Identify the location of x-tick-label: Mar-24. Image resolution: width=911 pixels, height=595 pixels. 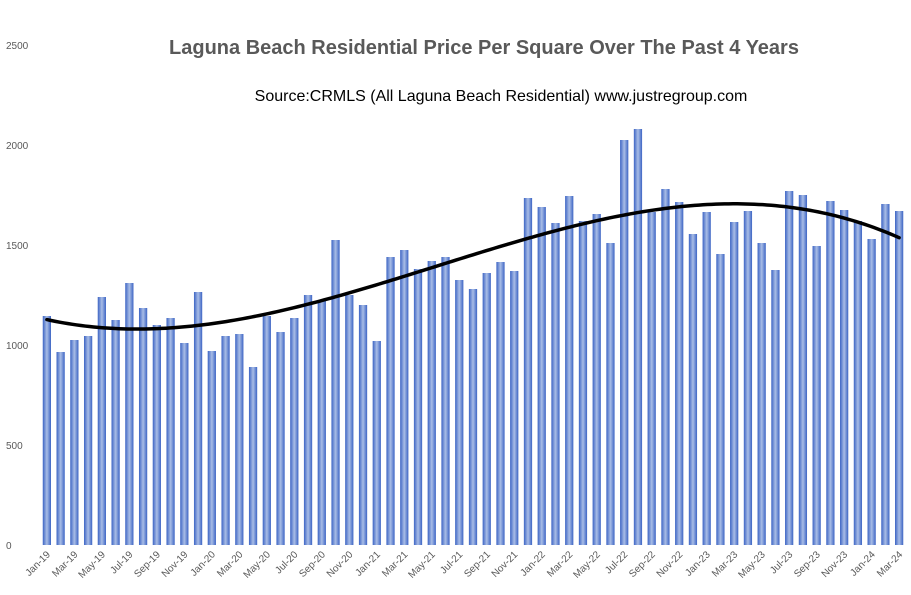
(890, 564).